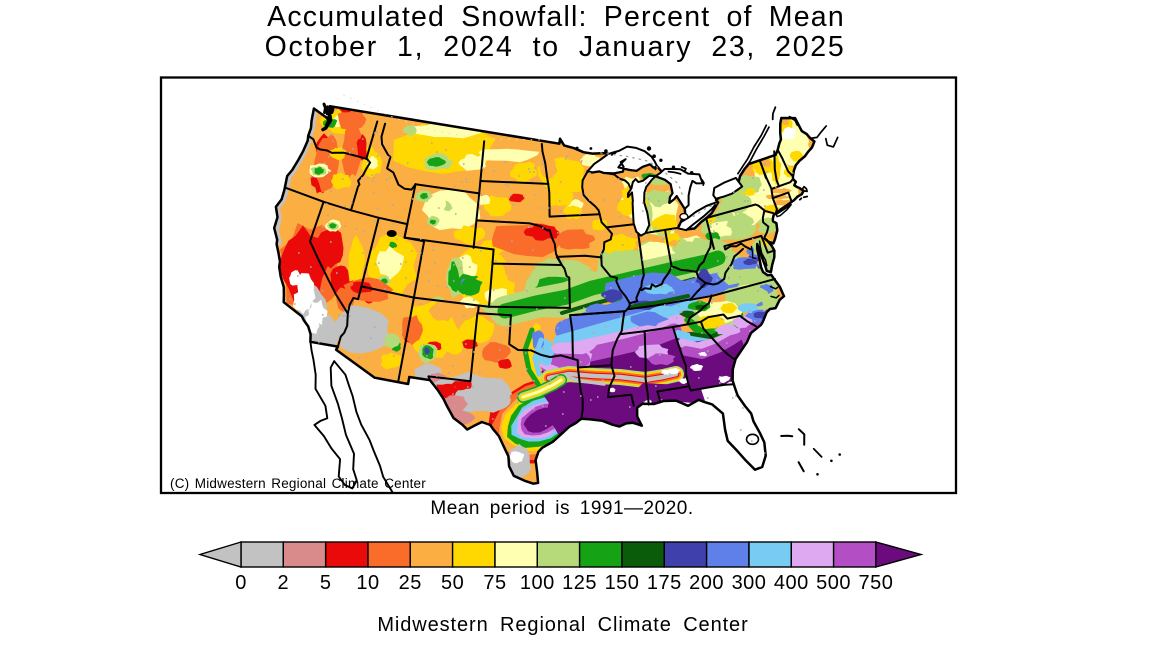 The height and width of the screenshot is (650, 1155). I want to click on svg-text: 175, so click(664, 583).